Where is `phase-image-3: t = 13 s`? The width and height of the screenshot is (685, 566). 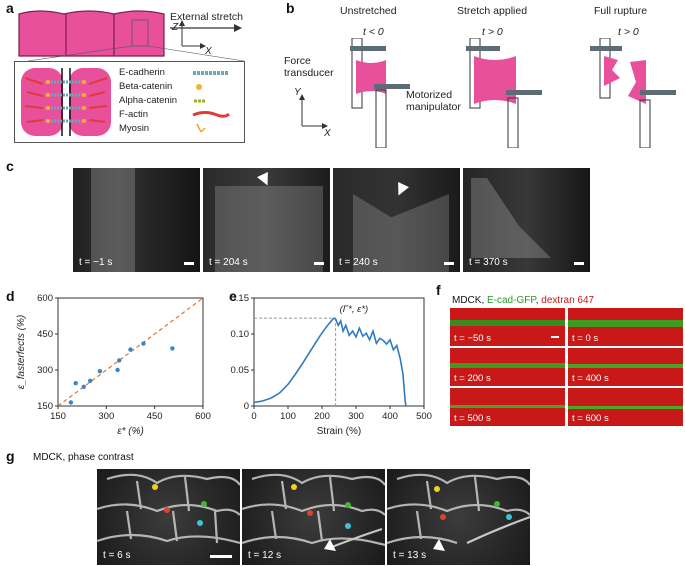
phase-image-3: t = 13 s is located at coordinates (458, 517).